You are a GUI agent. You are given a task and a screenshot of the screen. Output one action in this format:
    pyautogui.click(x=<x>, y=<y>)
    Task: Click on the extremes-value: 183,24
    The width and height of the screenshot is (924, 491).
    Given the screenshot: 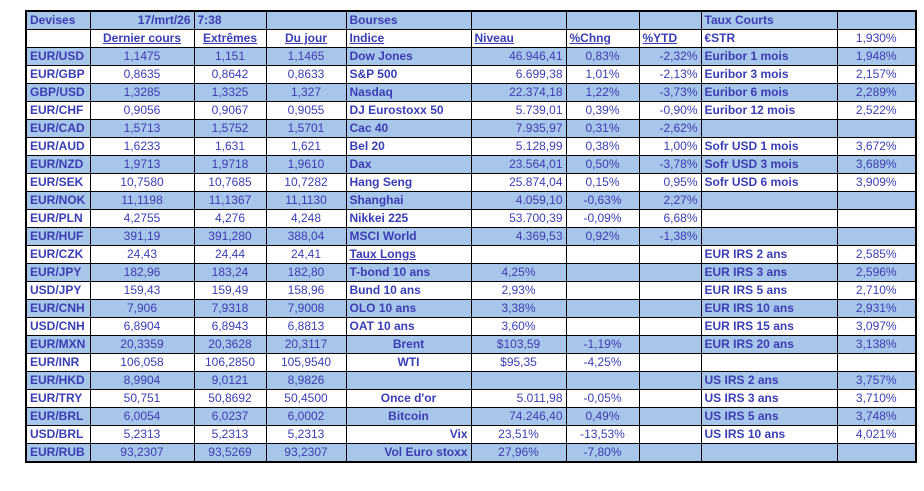 What is the action you would take?
    pyautogui.click(x=230, y=272)
    